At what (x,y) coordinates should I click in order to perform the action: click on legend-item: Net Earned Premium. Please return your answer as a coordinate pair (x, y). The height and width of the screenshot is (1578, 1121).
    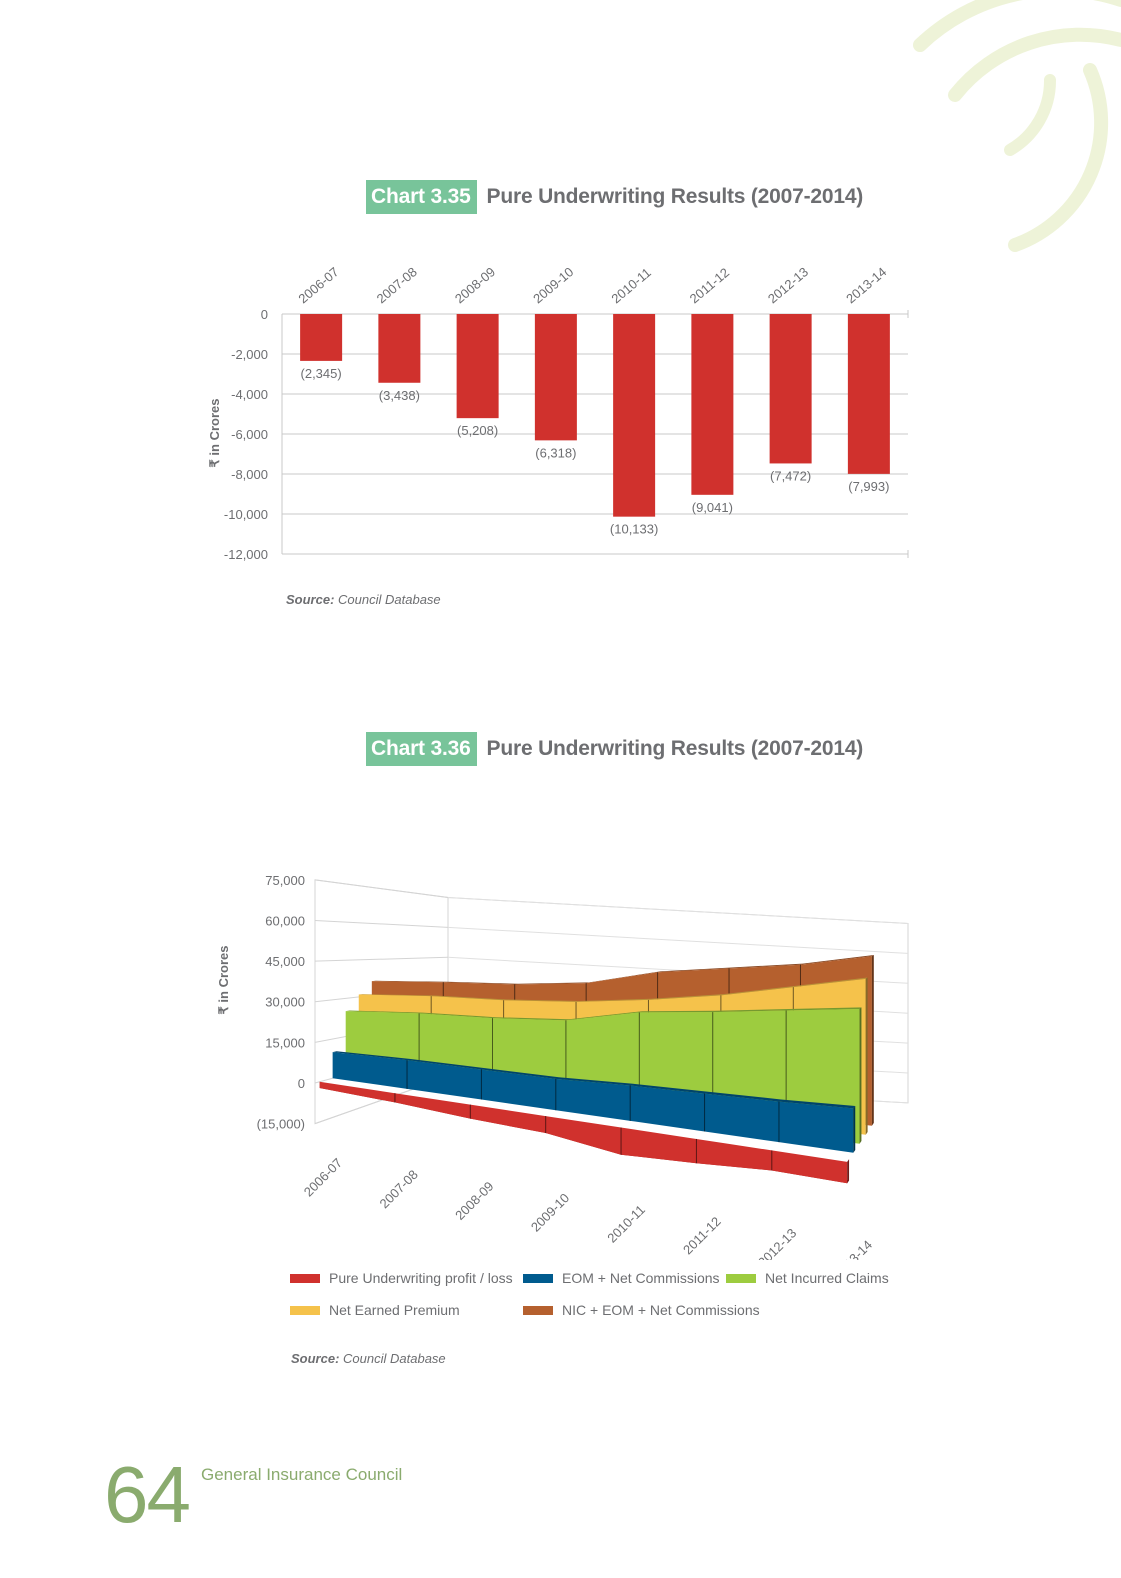
    Looking at the image, I should click on (375, 1310).